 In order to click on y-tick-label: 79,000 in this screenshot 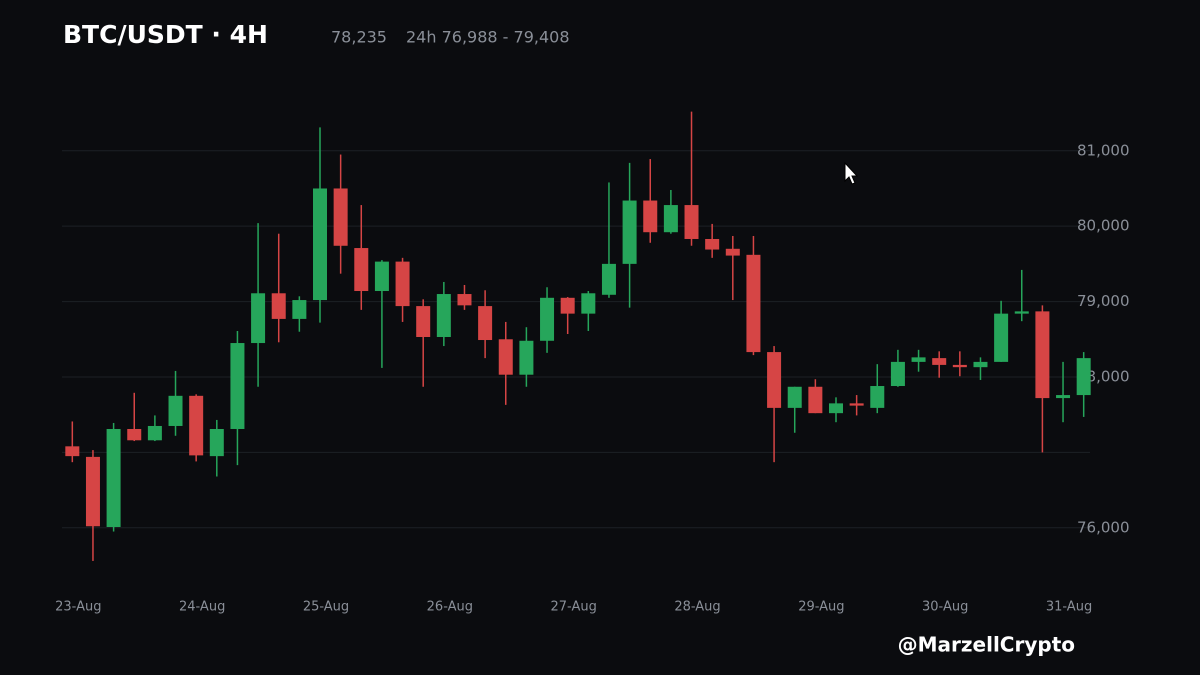, I will do `click(1103, 301)`.